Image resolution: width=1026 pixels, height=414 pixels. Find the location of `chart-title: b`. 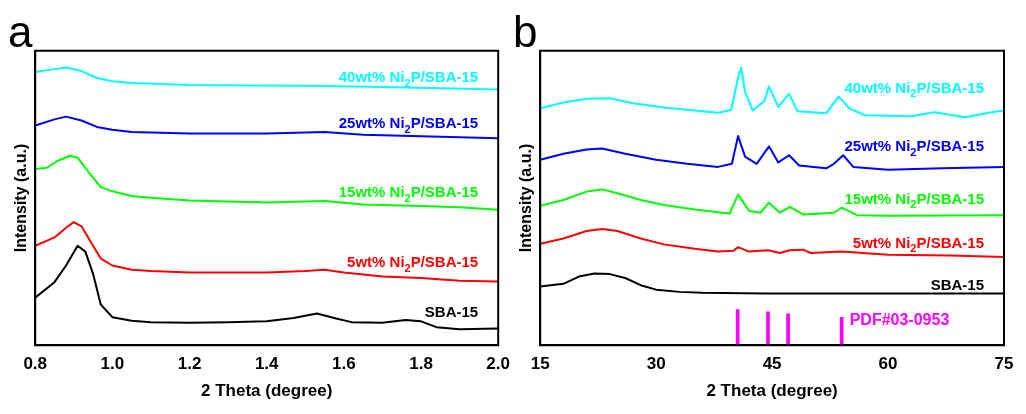

chart-title: b is located at coordinates (525, 31).